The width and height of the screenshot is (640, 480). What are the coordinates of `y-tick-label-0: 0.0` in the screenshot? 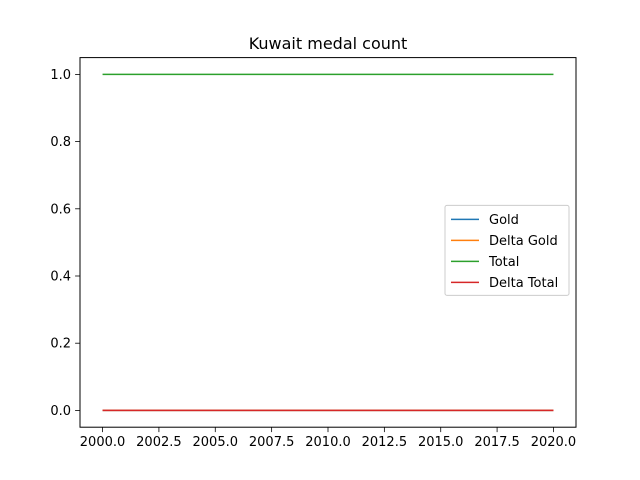 It's located at (60, 411).